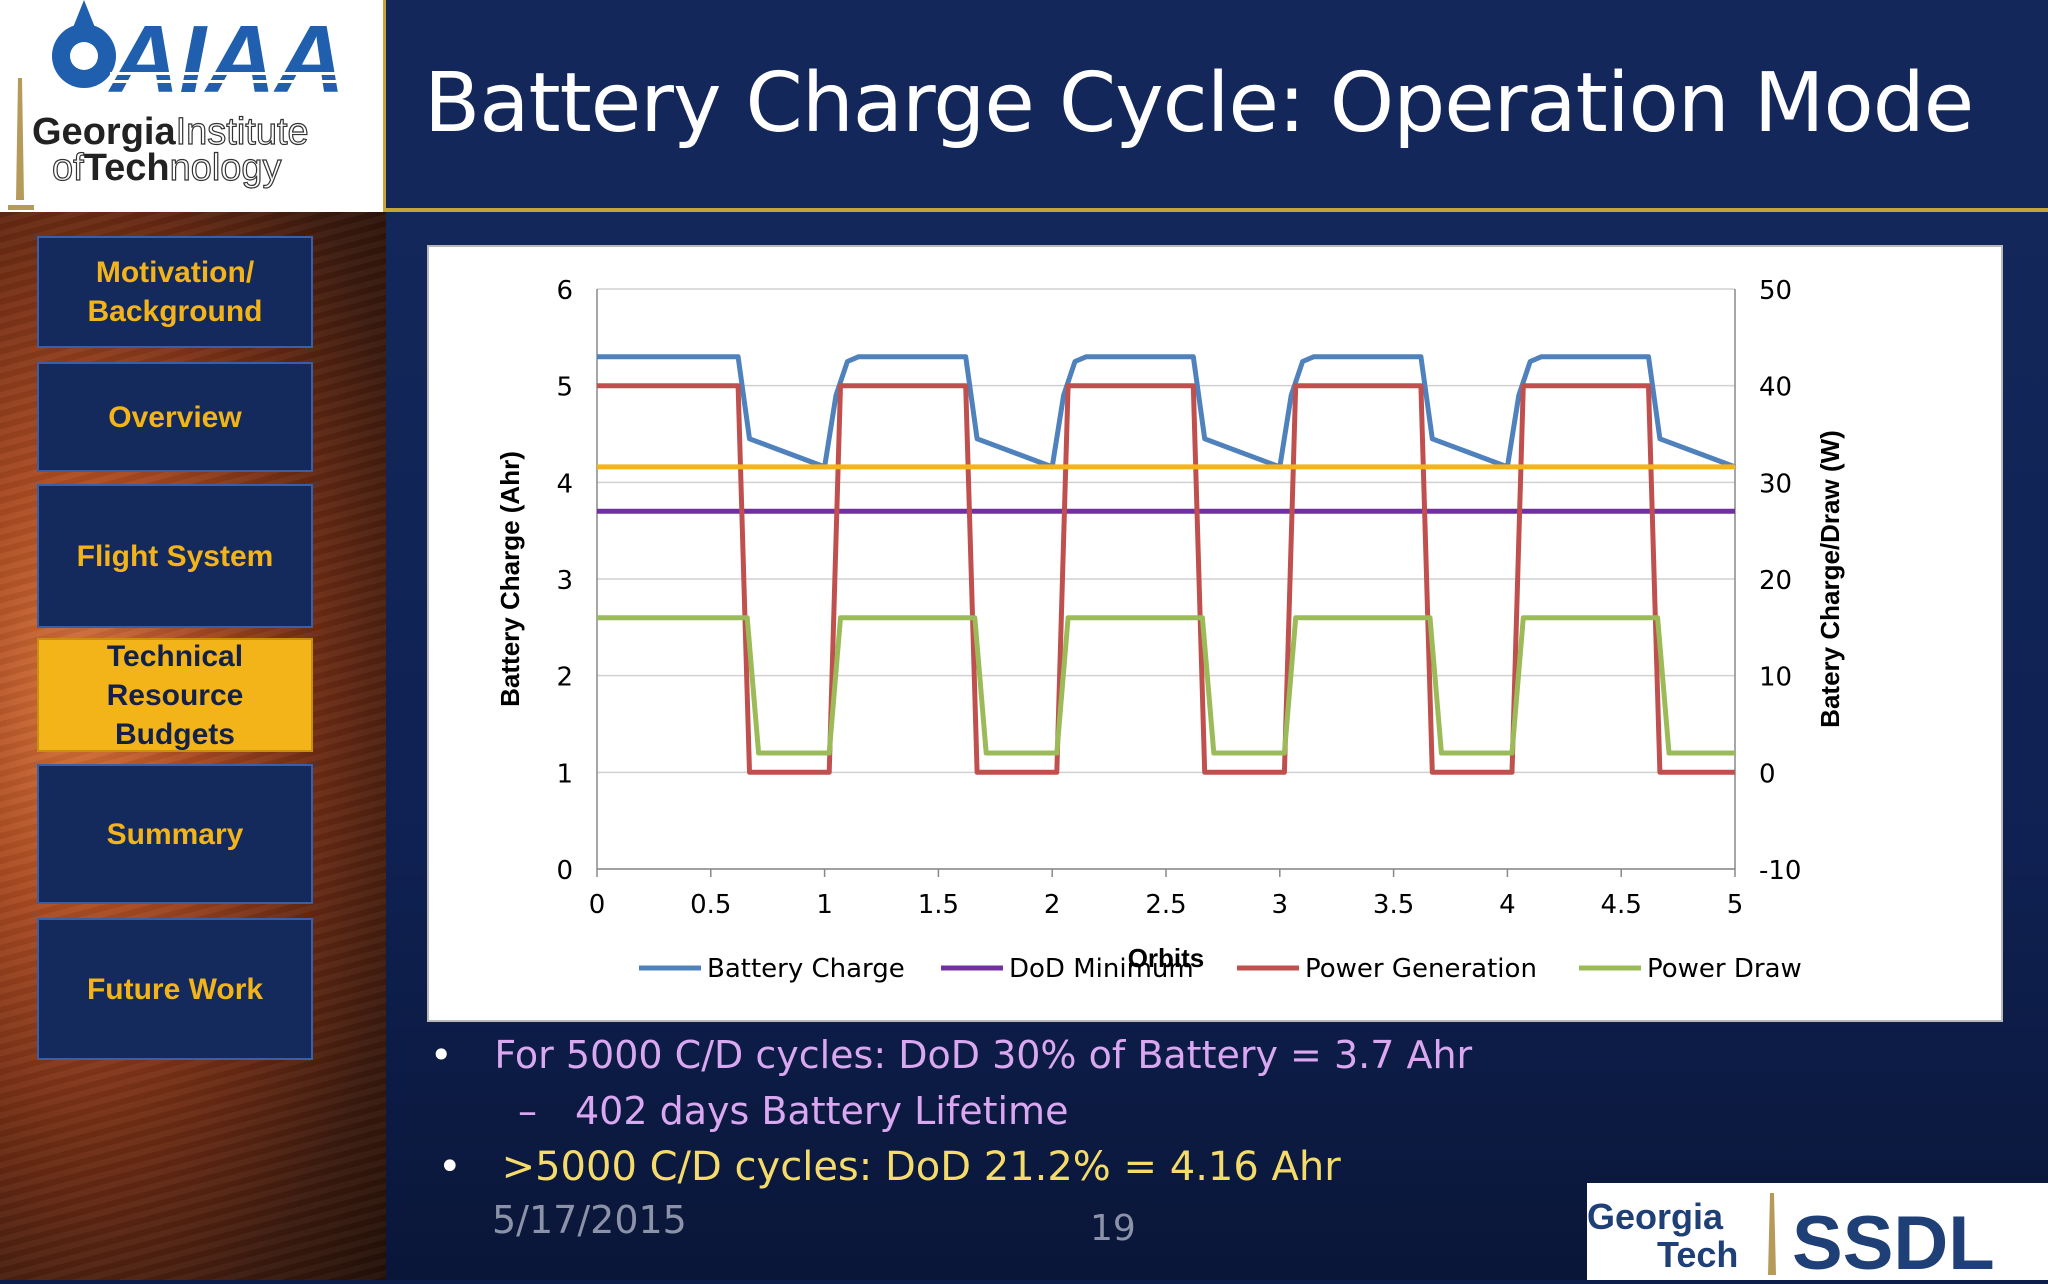  Describe the element at coordinates (1621, 905) in the screenshot. I see `x-tick-label: 4.5` at that location.